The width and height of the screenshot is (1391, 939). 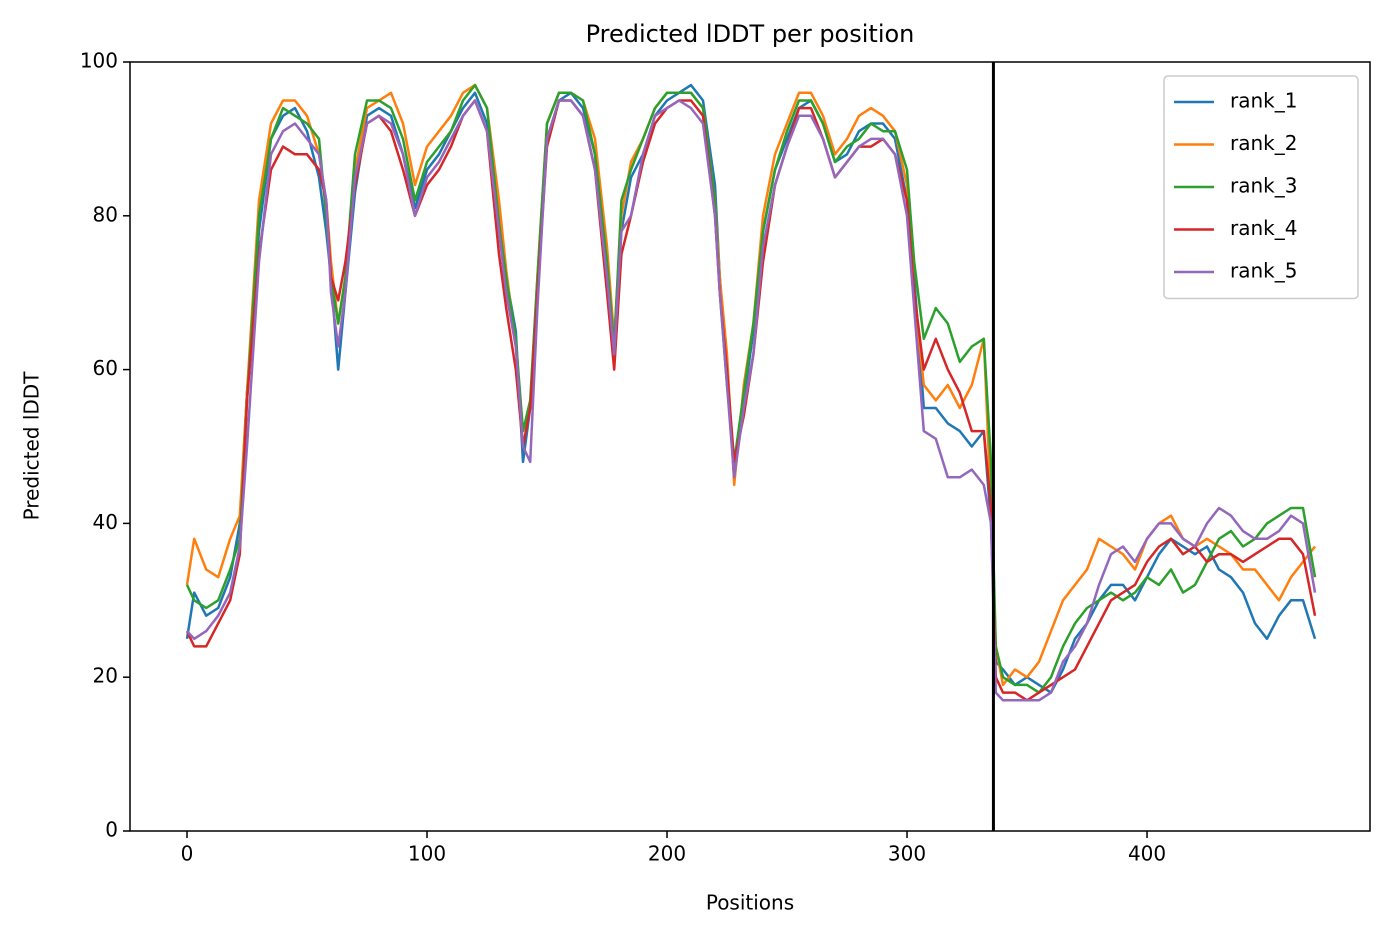 I want to click on y-tick-label: 60, so click(x=105, y=368).